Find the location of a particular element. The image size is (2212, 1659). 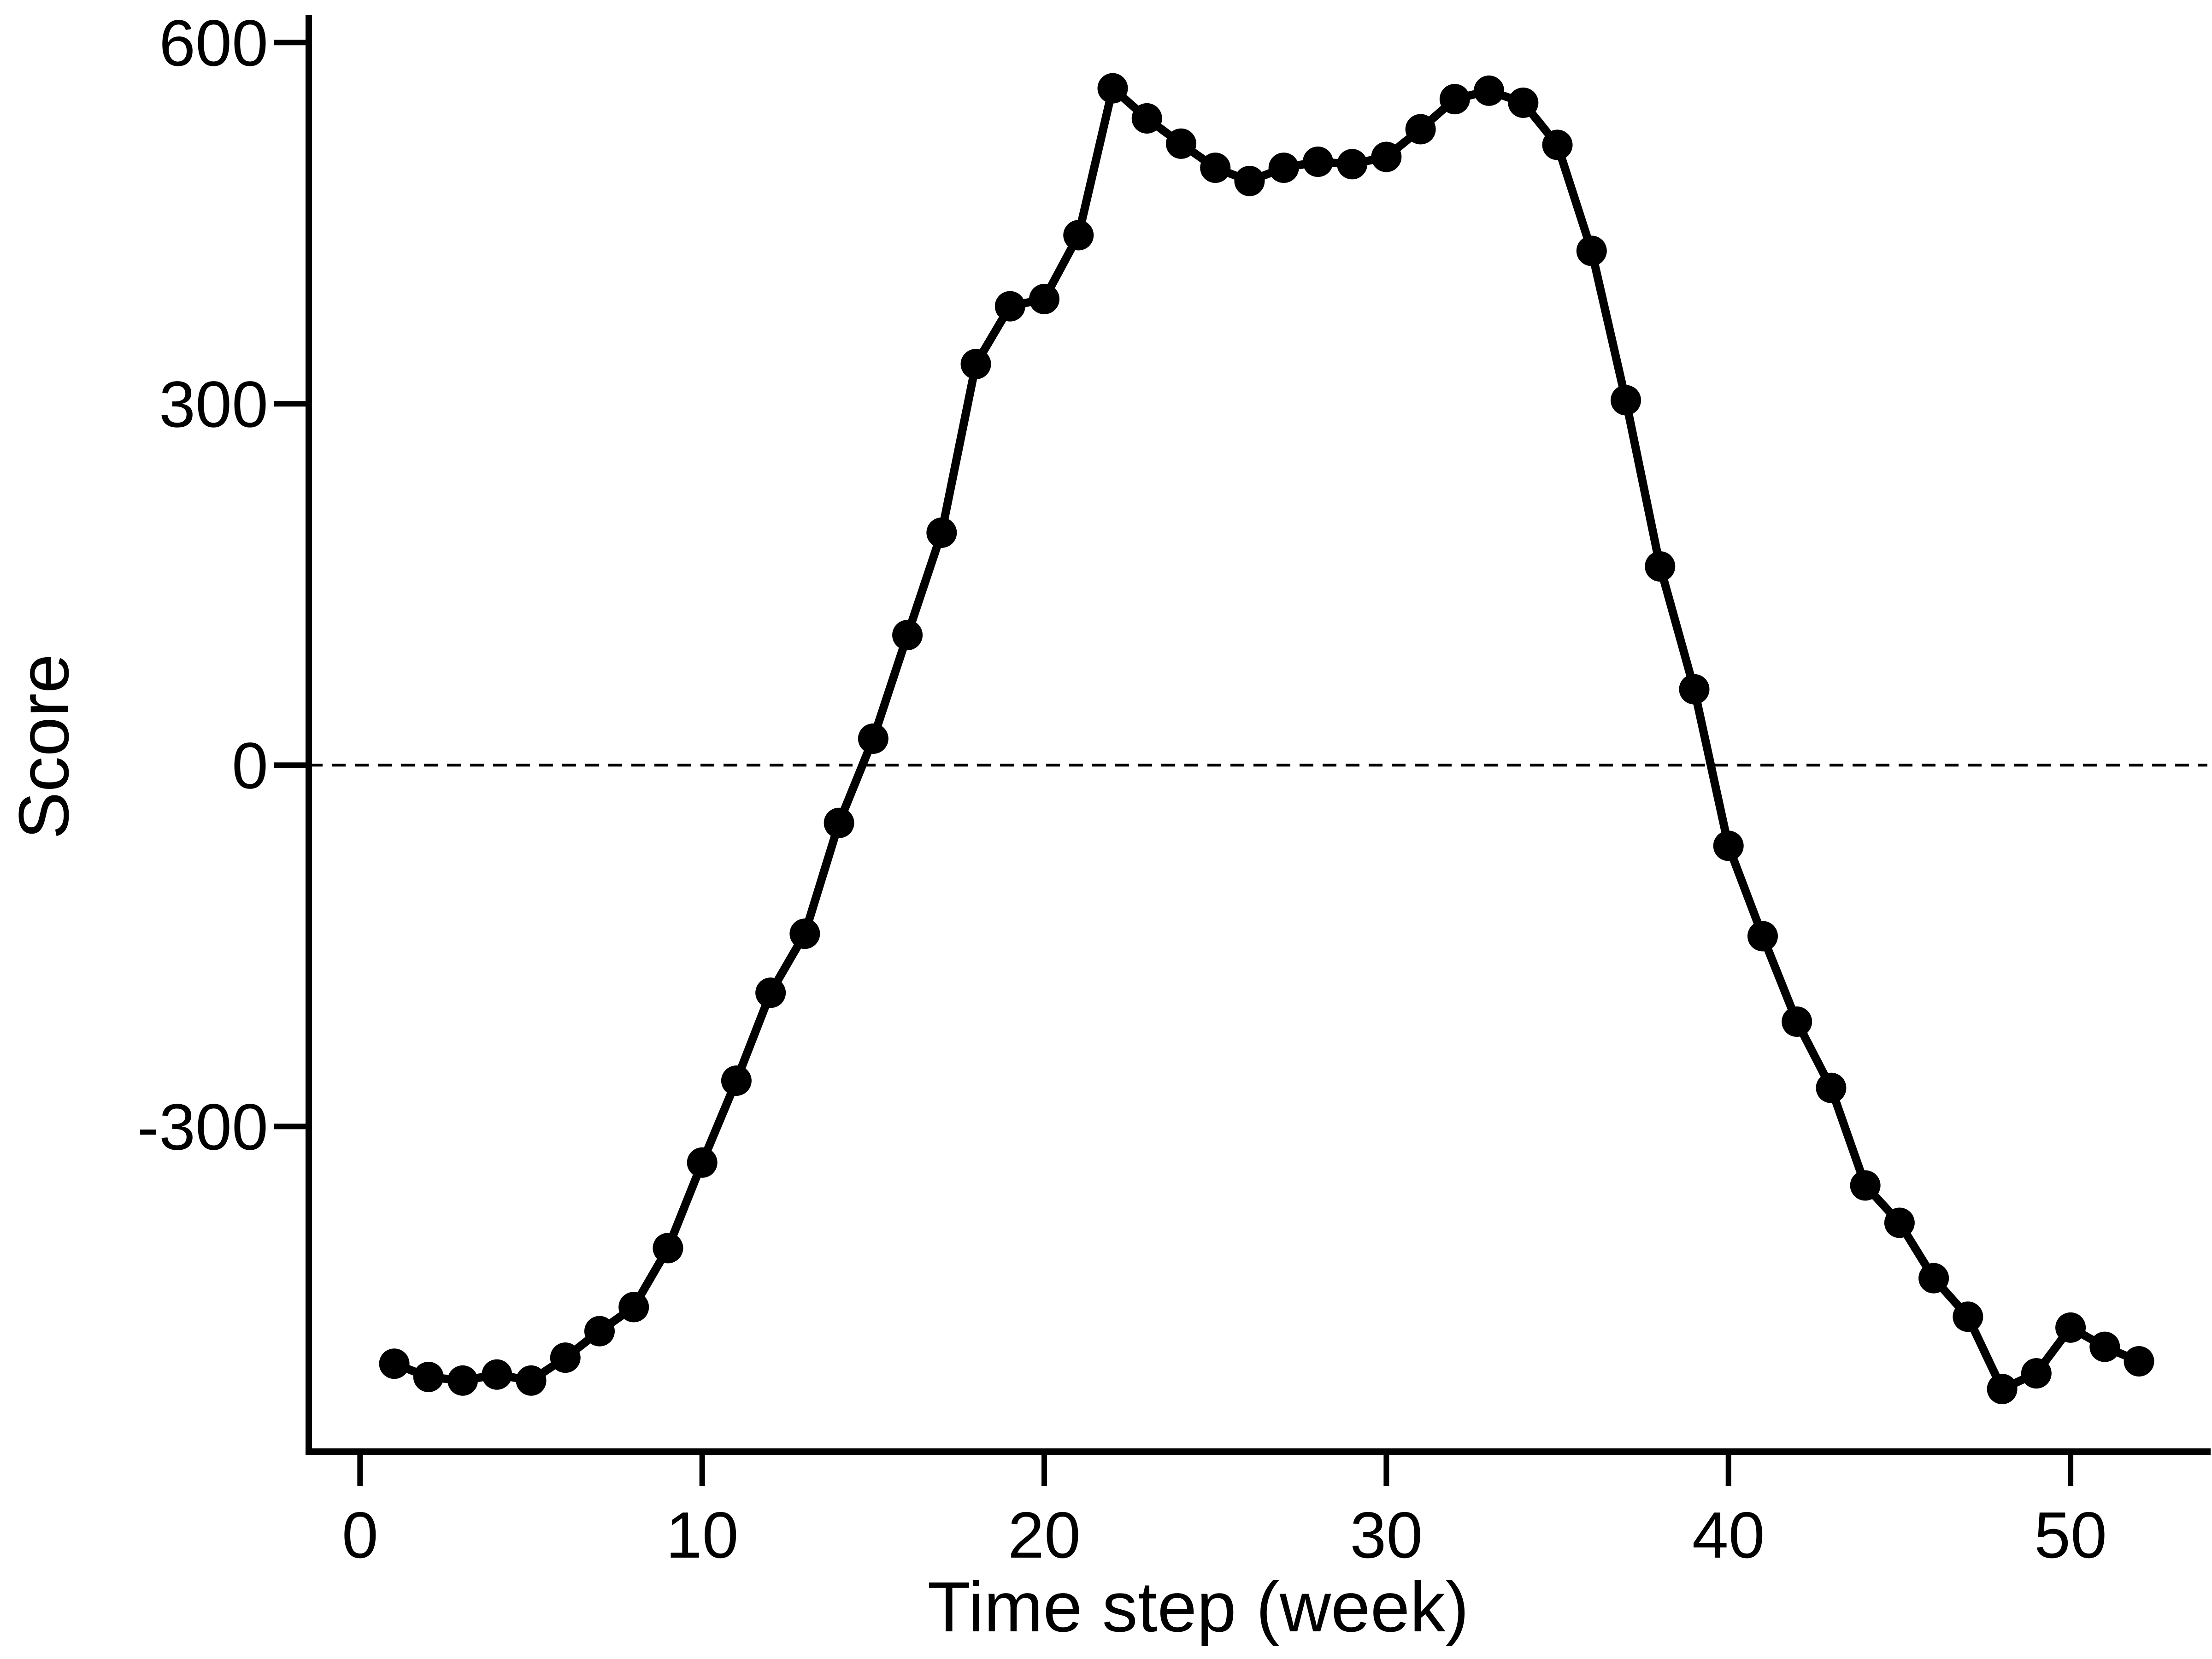

x-tick-label: 30 is located at coordinates (1386, 1535).